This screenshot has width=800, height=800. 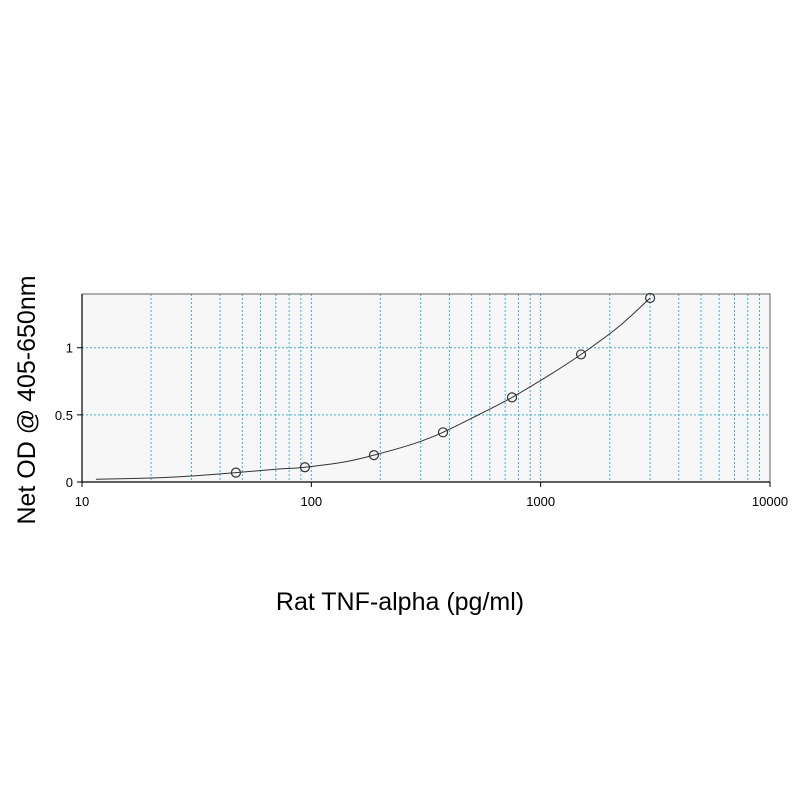 What do you see at coordinates (69, 348) in the screenshot?
I see `y-tick-label: 1` at bounding box center [69, 348].